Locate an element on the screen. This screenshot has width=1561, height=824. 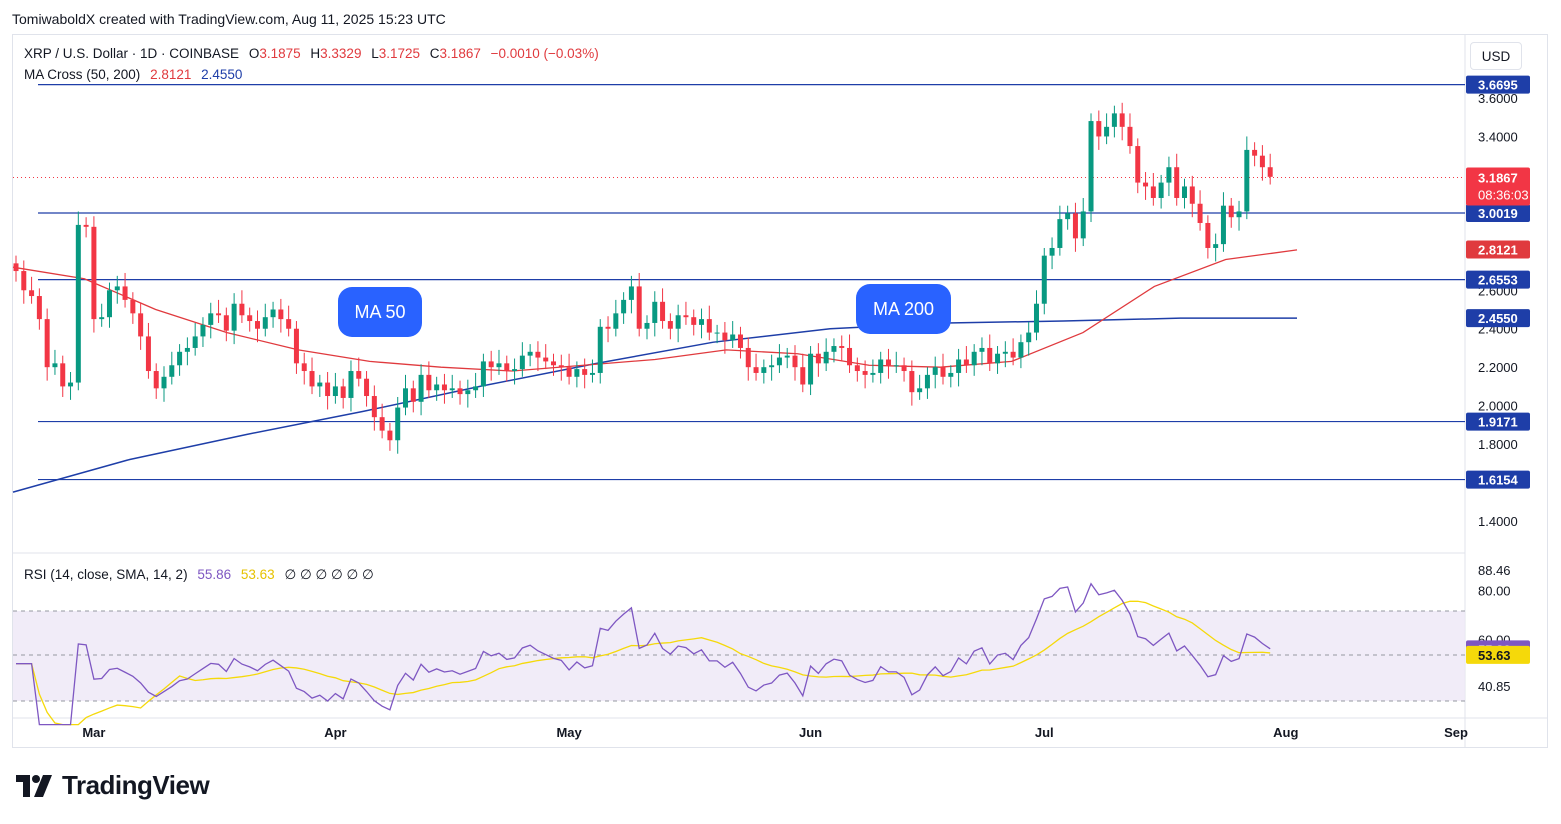
price-tick-label: 1.8000 is located at coordinates (1498, 444).